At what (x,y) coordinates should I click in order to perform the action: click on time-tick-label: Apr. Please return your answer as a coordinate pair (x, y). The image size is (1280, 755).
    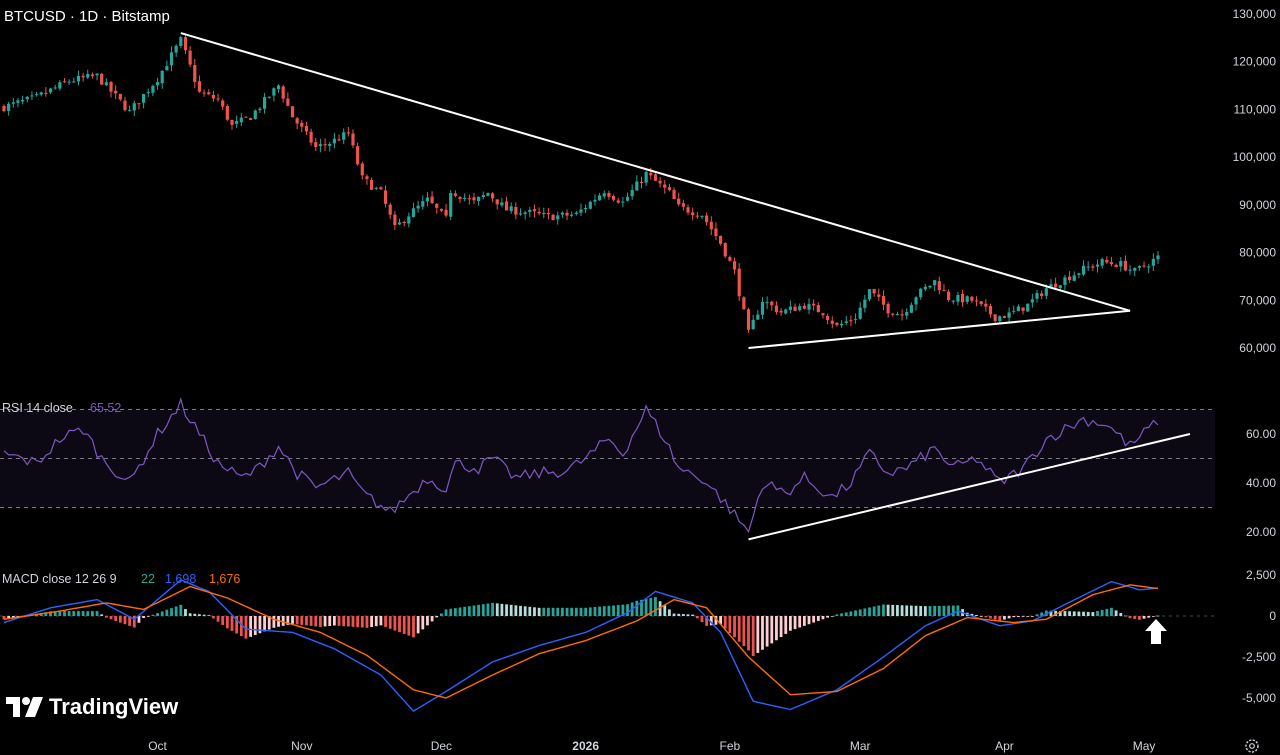
    Looking at the image, I should click on (1004, 746).